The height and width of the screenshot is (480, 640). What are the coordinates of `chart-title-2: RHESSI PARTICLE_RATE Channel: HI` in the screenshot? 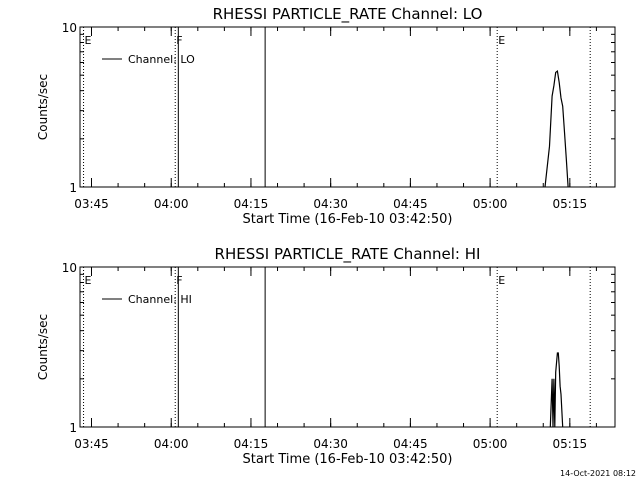 It's located at (348, 254).